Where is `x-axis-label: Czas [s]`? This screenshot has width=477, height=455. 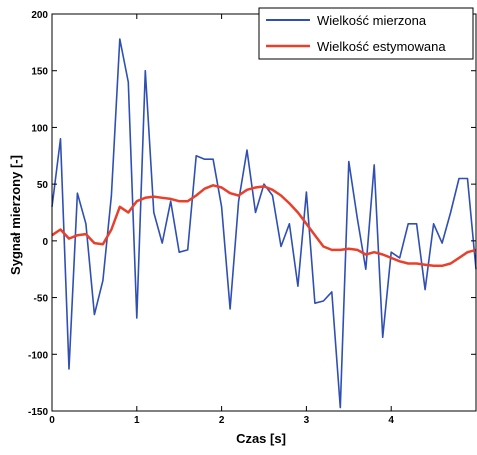 x-axis-label: Czas [s] is located at coordinates (261, 438).